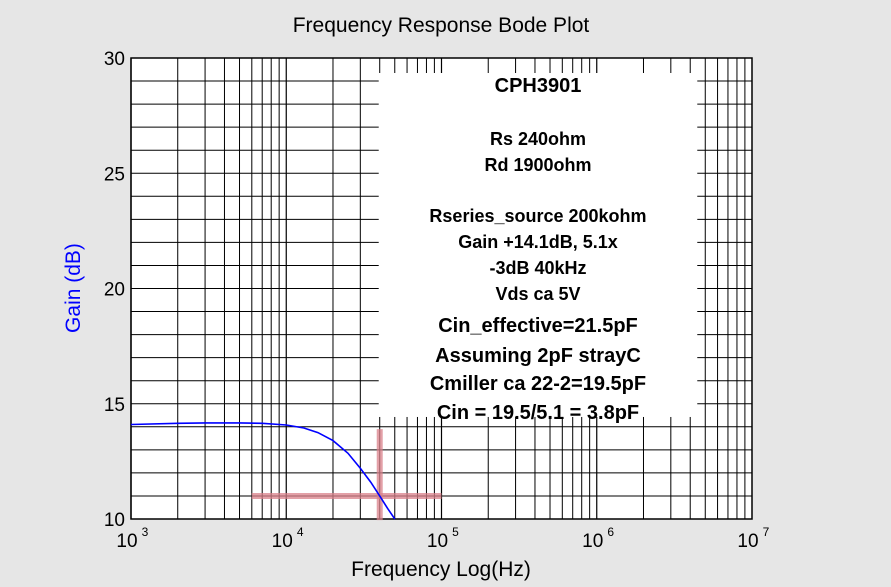 The width and height of the screenshot is (891, 587). Describe the element at coordinates (538, 413) in the screenshot. I see `annotation-line: Cin = 19.5/5.1 = 3.8pF` at that location.